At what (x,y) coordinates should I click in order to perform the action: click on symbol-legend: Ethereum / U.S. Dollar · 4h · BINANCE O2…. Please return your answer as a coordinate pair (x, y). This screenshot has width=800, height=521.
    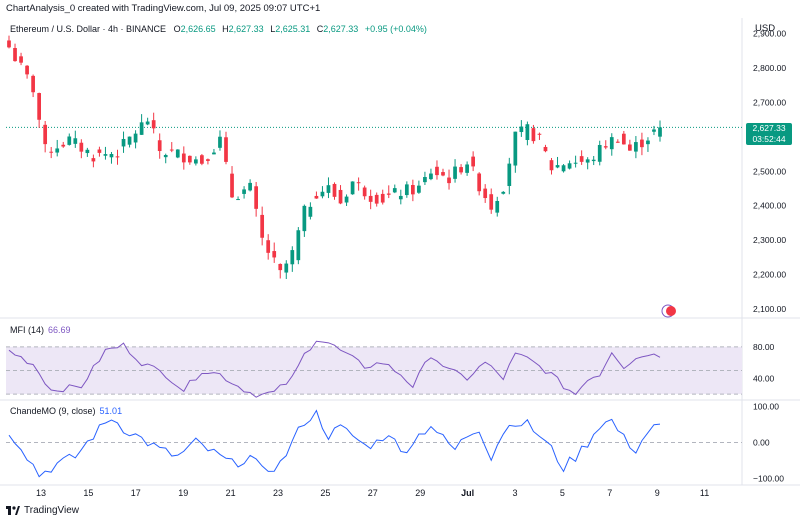
    Looking at the image, I should click on (220, 29).